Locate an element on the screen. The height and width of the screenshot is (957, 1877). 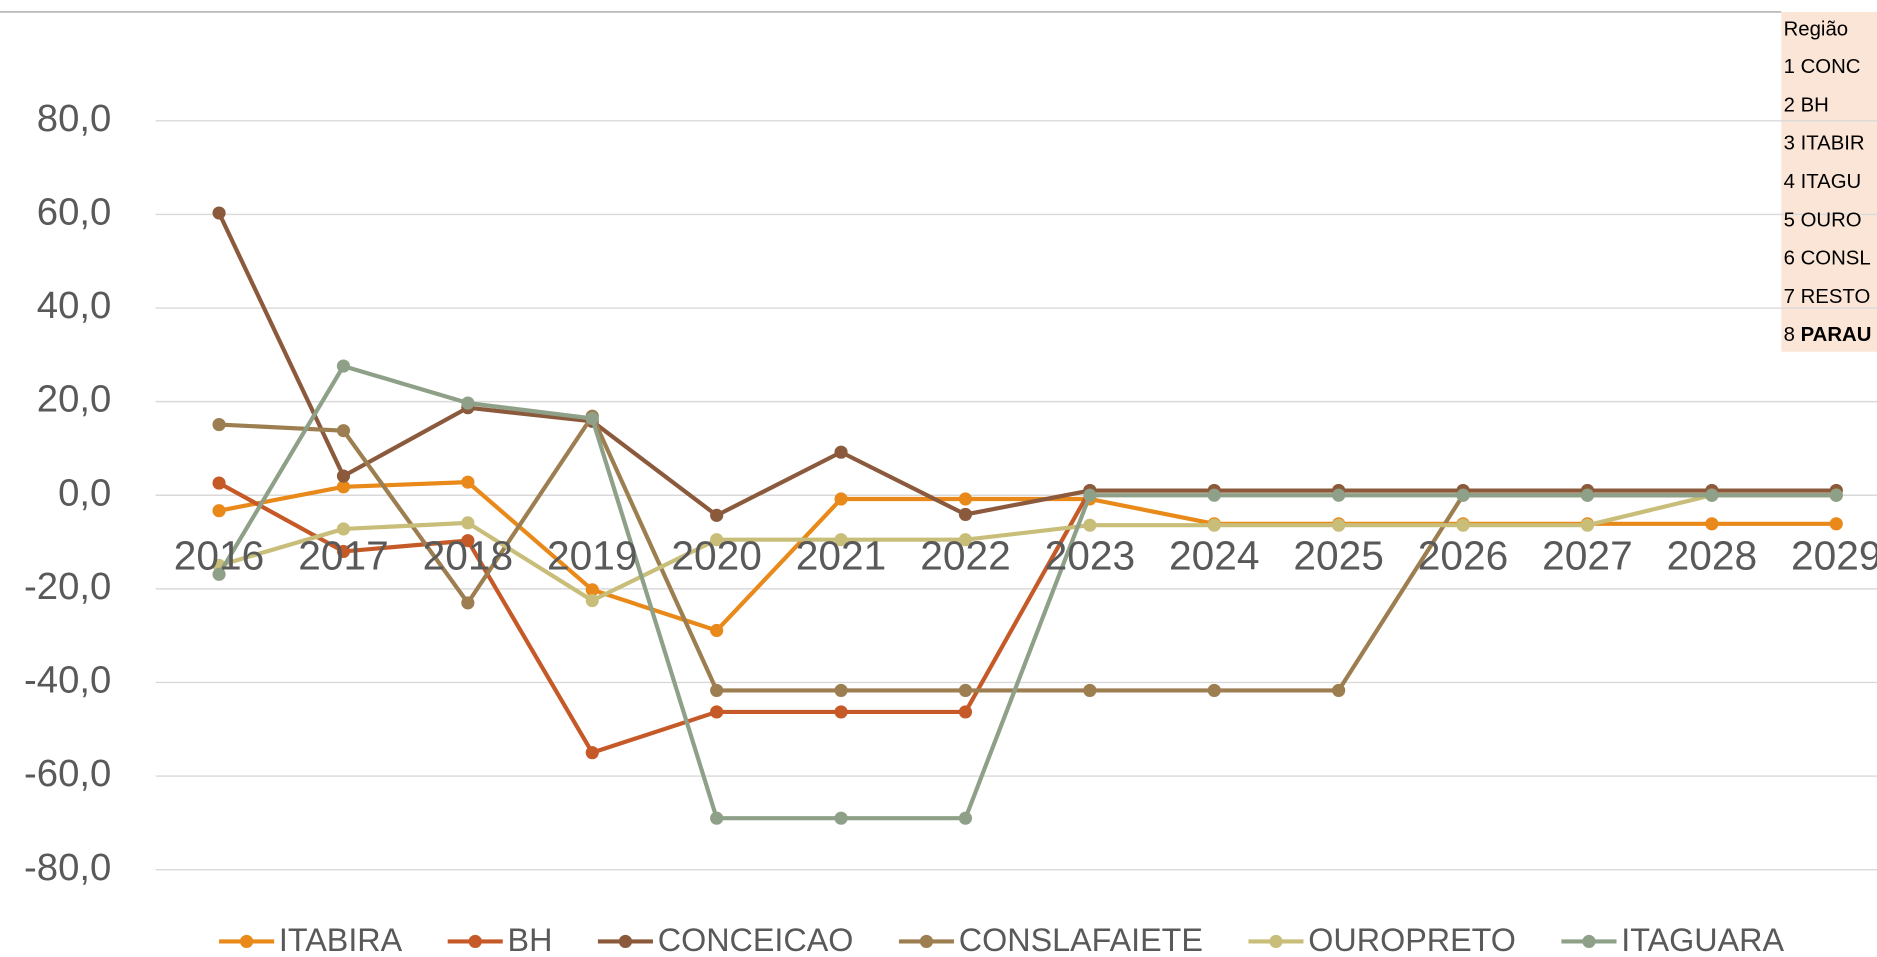
y-tick-label: -40,0 is located at coordinates (67, 680).